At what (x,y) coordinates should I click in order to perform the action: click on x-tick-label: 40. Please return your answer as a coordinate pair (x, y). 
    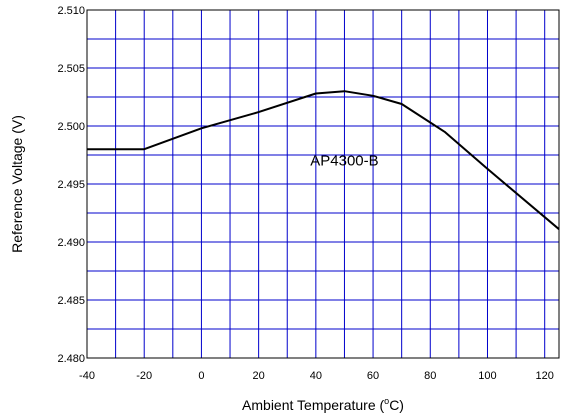
    Looking at the image, I should click on (316, 376).